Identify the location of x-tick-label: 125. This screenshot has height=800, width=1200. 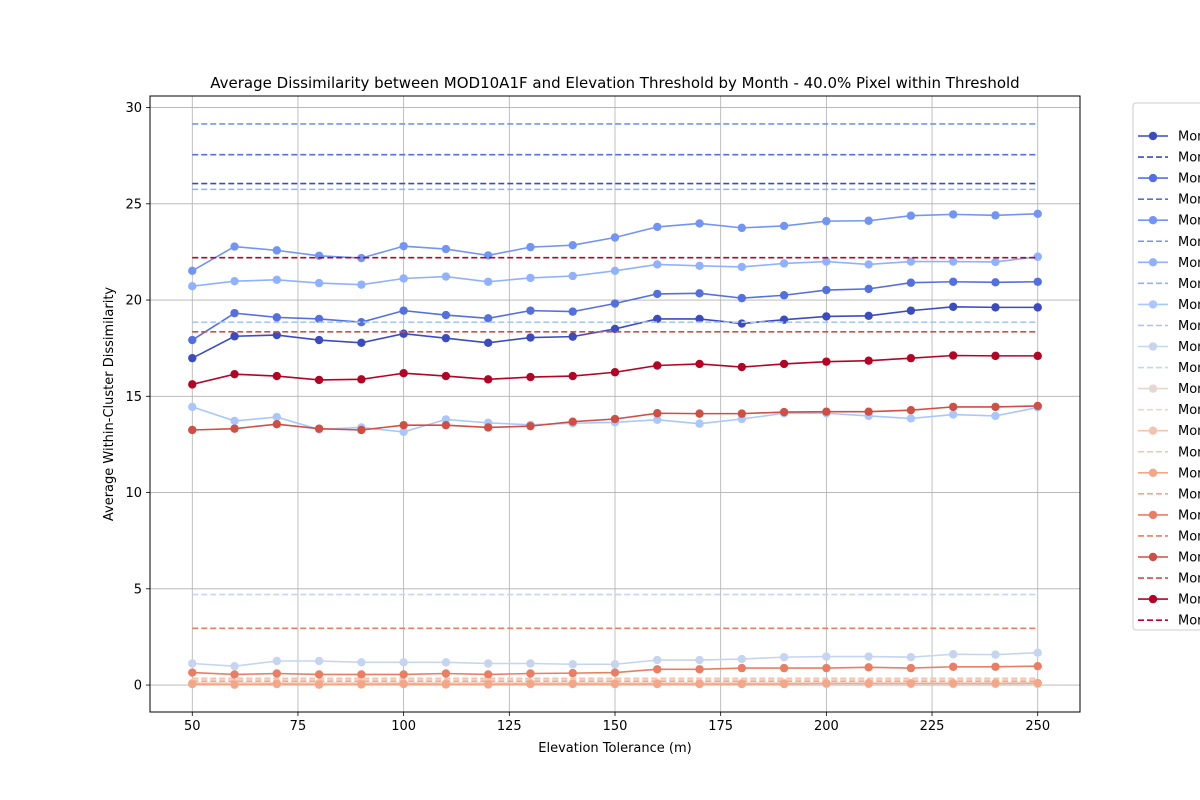
(509, 726).